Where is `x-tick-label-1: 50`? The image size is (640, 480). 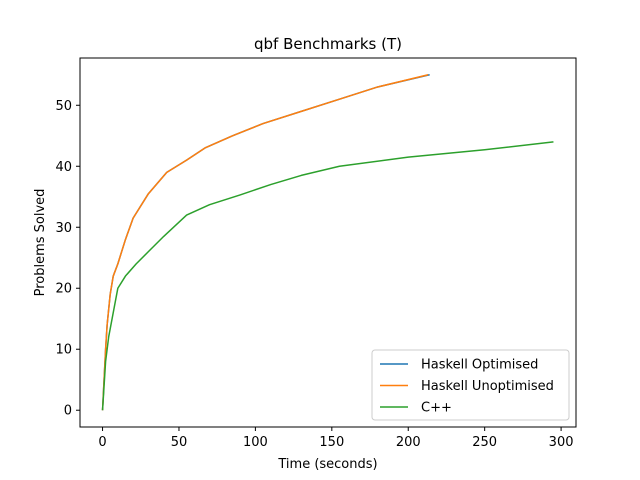
x-tick-label-1: 50 is located at coordinates (179, 442).